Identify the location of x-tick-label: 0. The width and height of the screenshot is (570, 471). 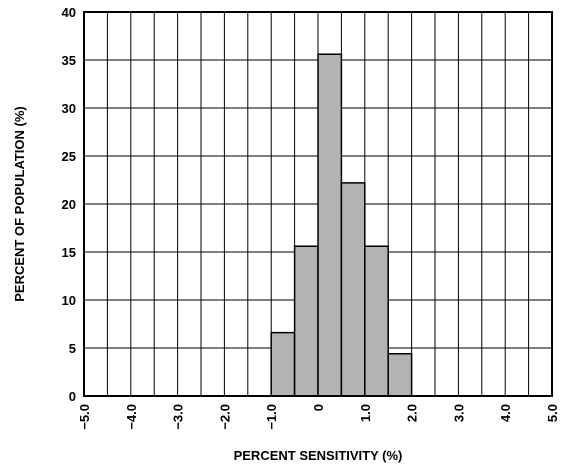
(318, 407).